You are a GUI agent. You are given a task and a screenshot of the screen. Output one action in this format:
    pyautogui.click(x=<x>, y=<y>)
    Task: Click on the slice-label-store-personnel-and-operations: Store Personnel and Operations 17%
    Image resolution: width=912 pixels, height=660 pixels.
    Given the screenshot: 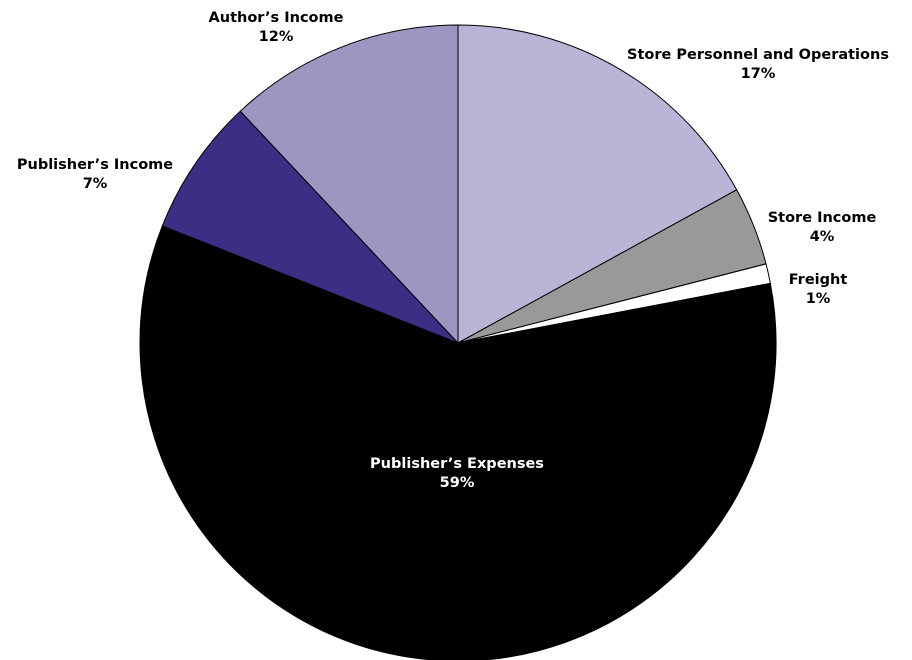 What is the action you would take?
    pyautogui.click(x=758, y=64)
    